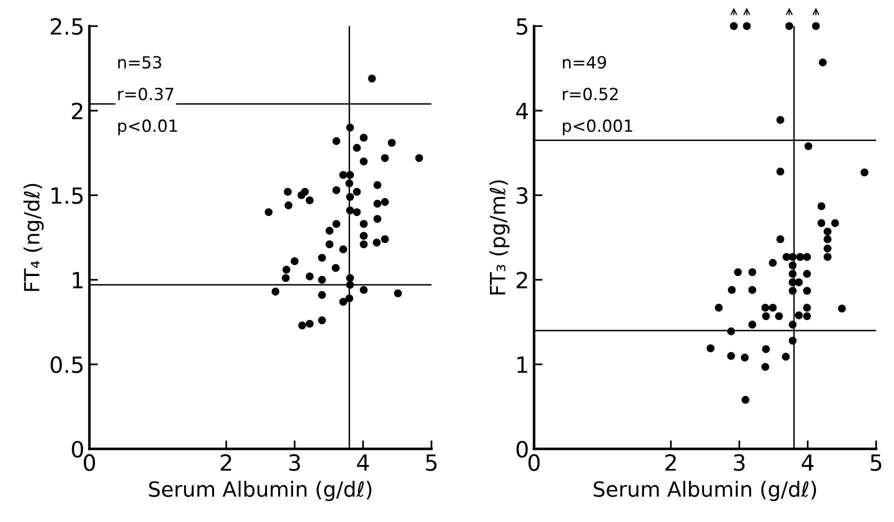 The width and height of the screenshot is (894, 522). Describe the element at coordinates (522, 111) in the screenshot. I see `y-tick-label: 4` at that location.